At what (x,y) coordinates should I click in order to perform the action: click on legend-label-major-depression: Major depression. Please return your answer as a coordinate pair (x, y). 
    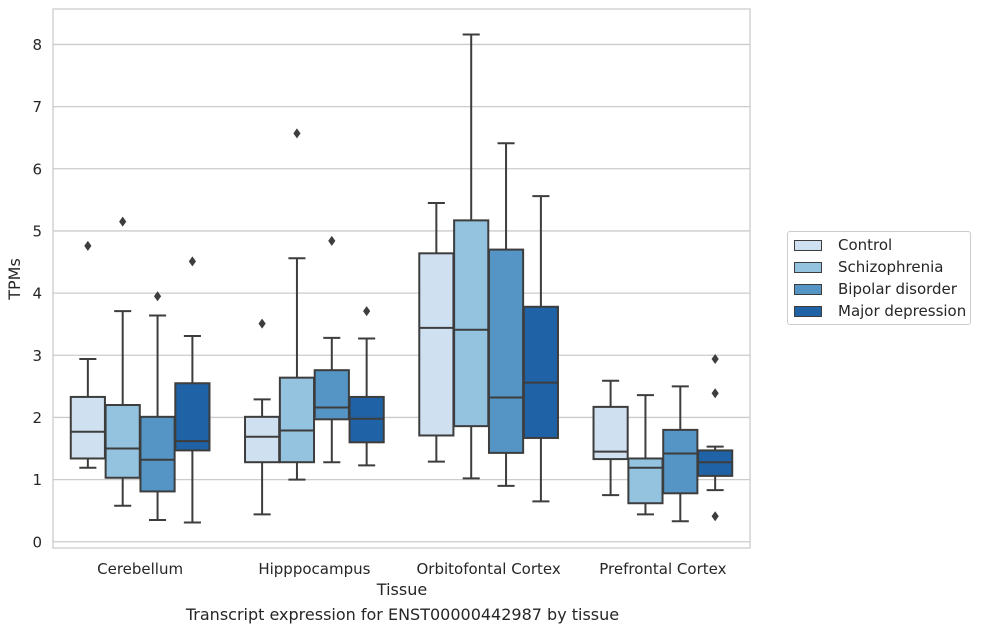
    Looking at the image, I should click on (902, 311).